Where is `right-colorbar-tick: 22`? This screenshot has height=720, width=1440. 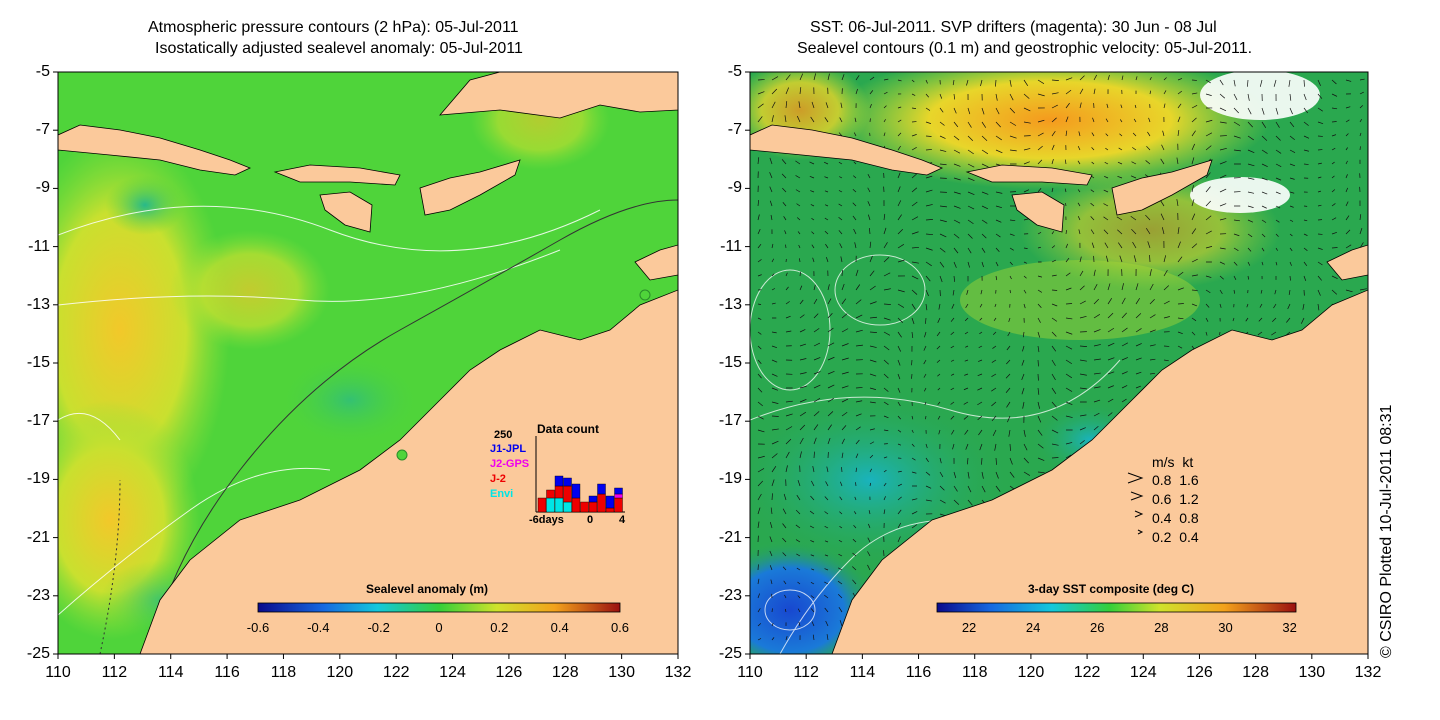 right-colorbar-tick: 22 is located at coordinates (969, 627).